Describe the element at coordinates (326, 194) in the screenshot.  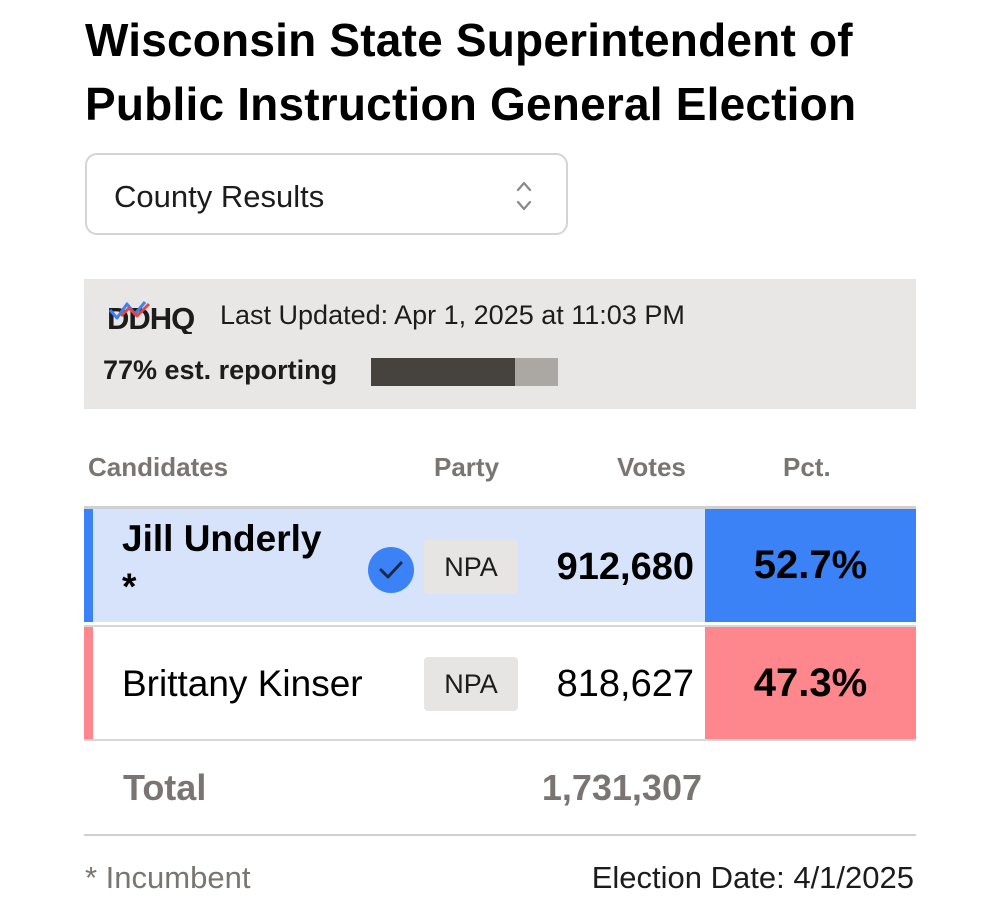
I see `results-view-select: County Results` at that location.